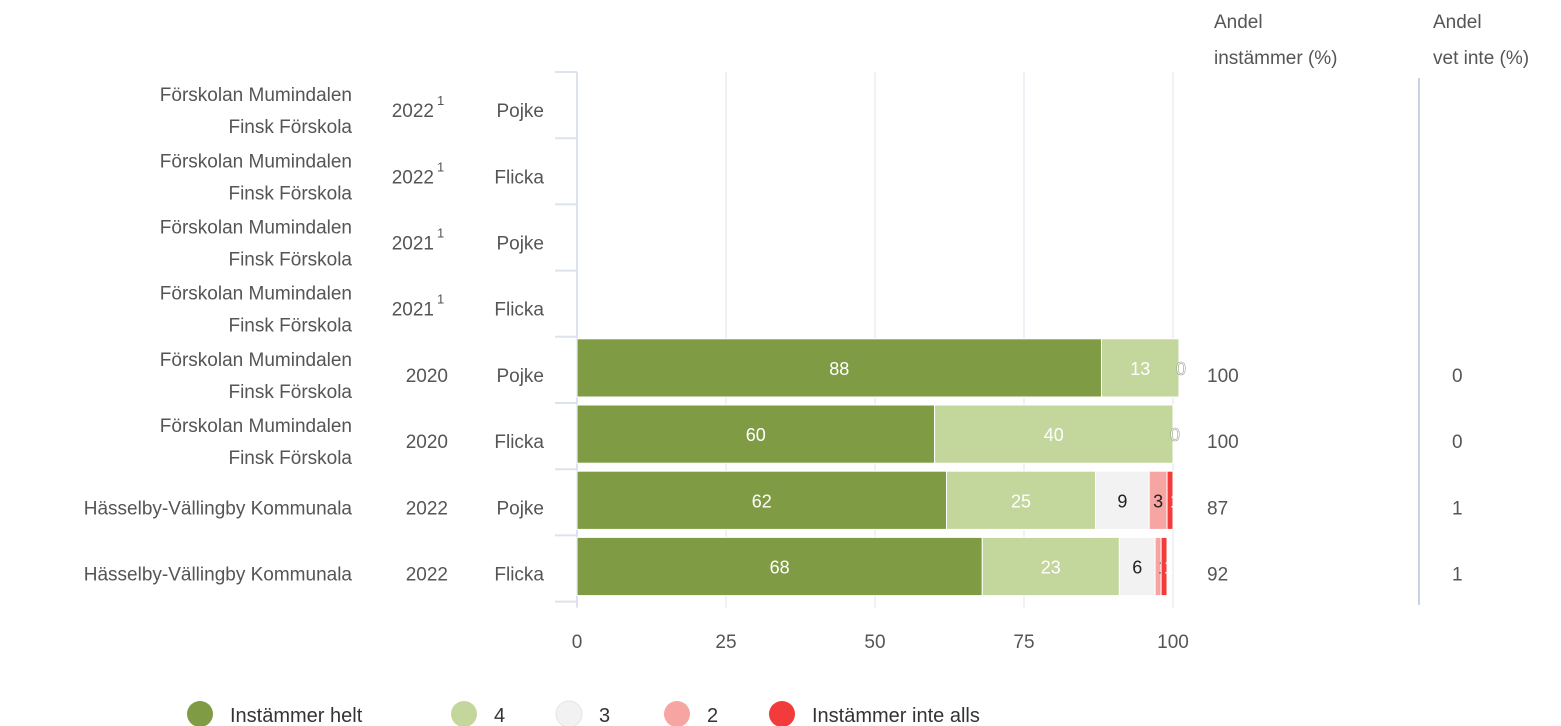  What do you see at coordinates (1217, 575) in the screenshot?
I see `agree-value: 92` at bounding box center [1217, 575].